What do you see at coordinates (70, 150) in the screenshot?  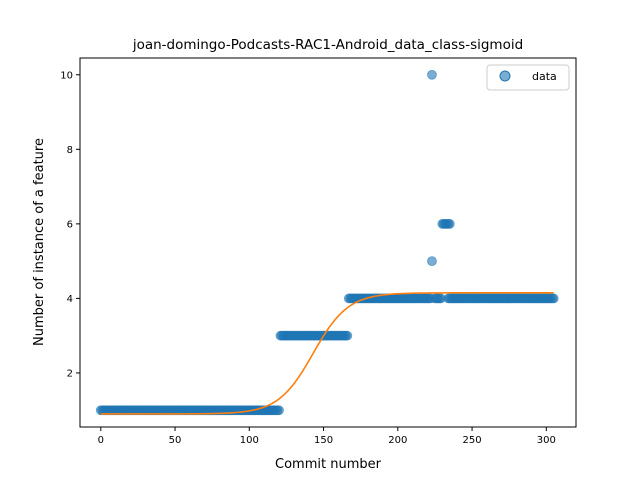 I see `y-tick-label: 8` at bounding box center [70, 150].